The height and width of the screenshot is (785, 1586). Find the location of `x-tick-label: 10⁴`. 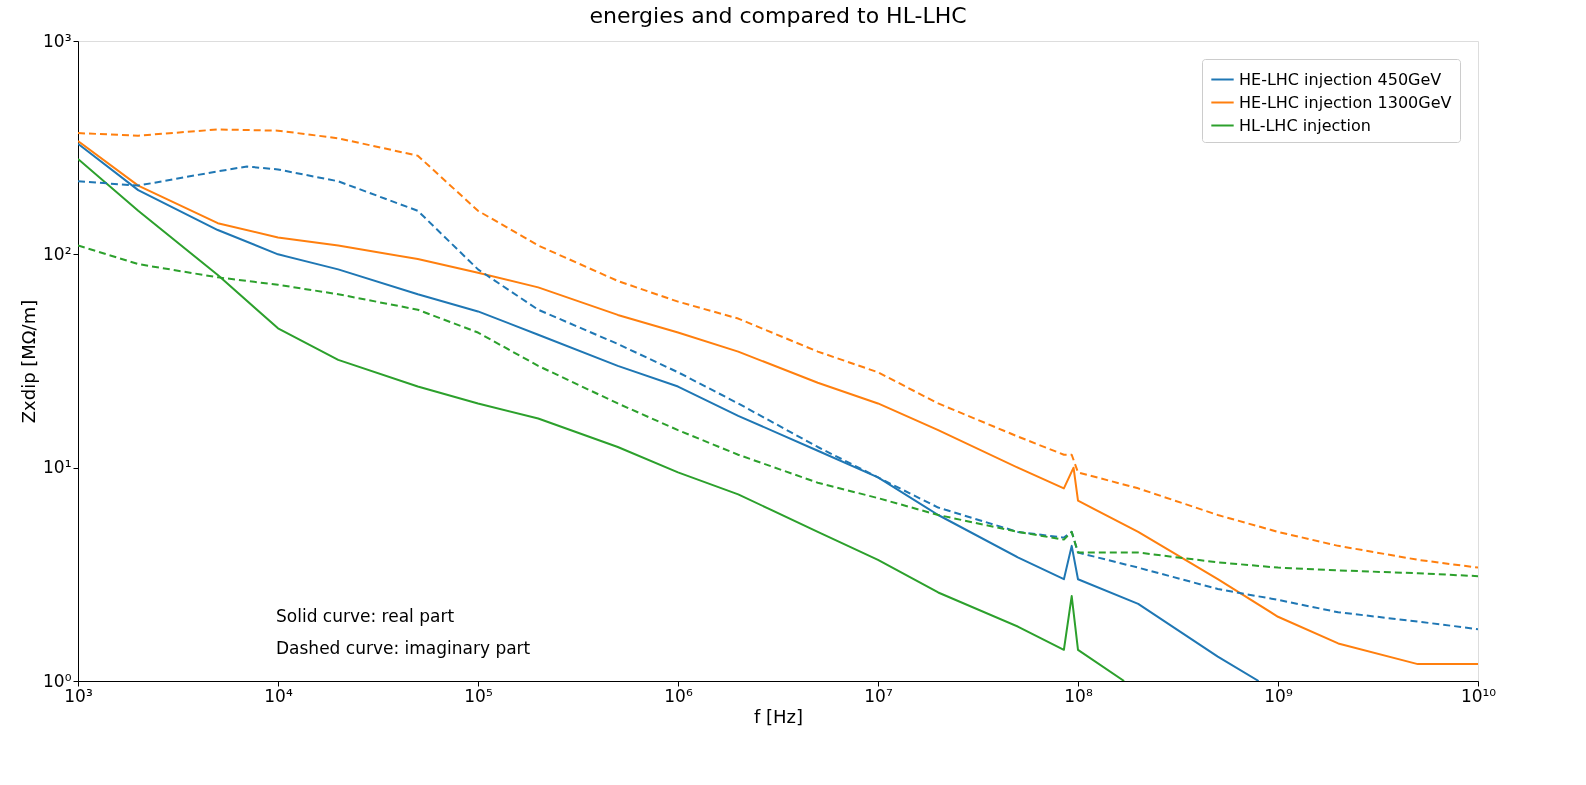

x-tick-label: 10⁴ is located at coordinates (278, 695).